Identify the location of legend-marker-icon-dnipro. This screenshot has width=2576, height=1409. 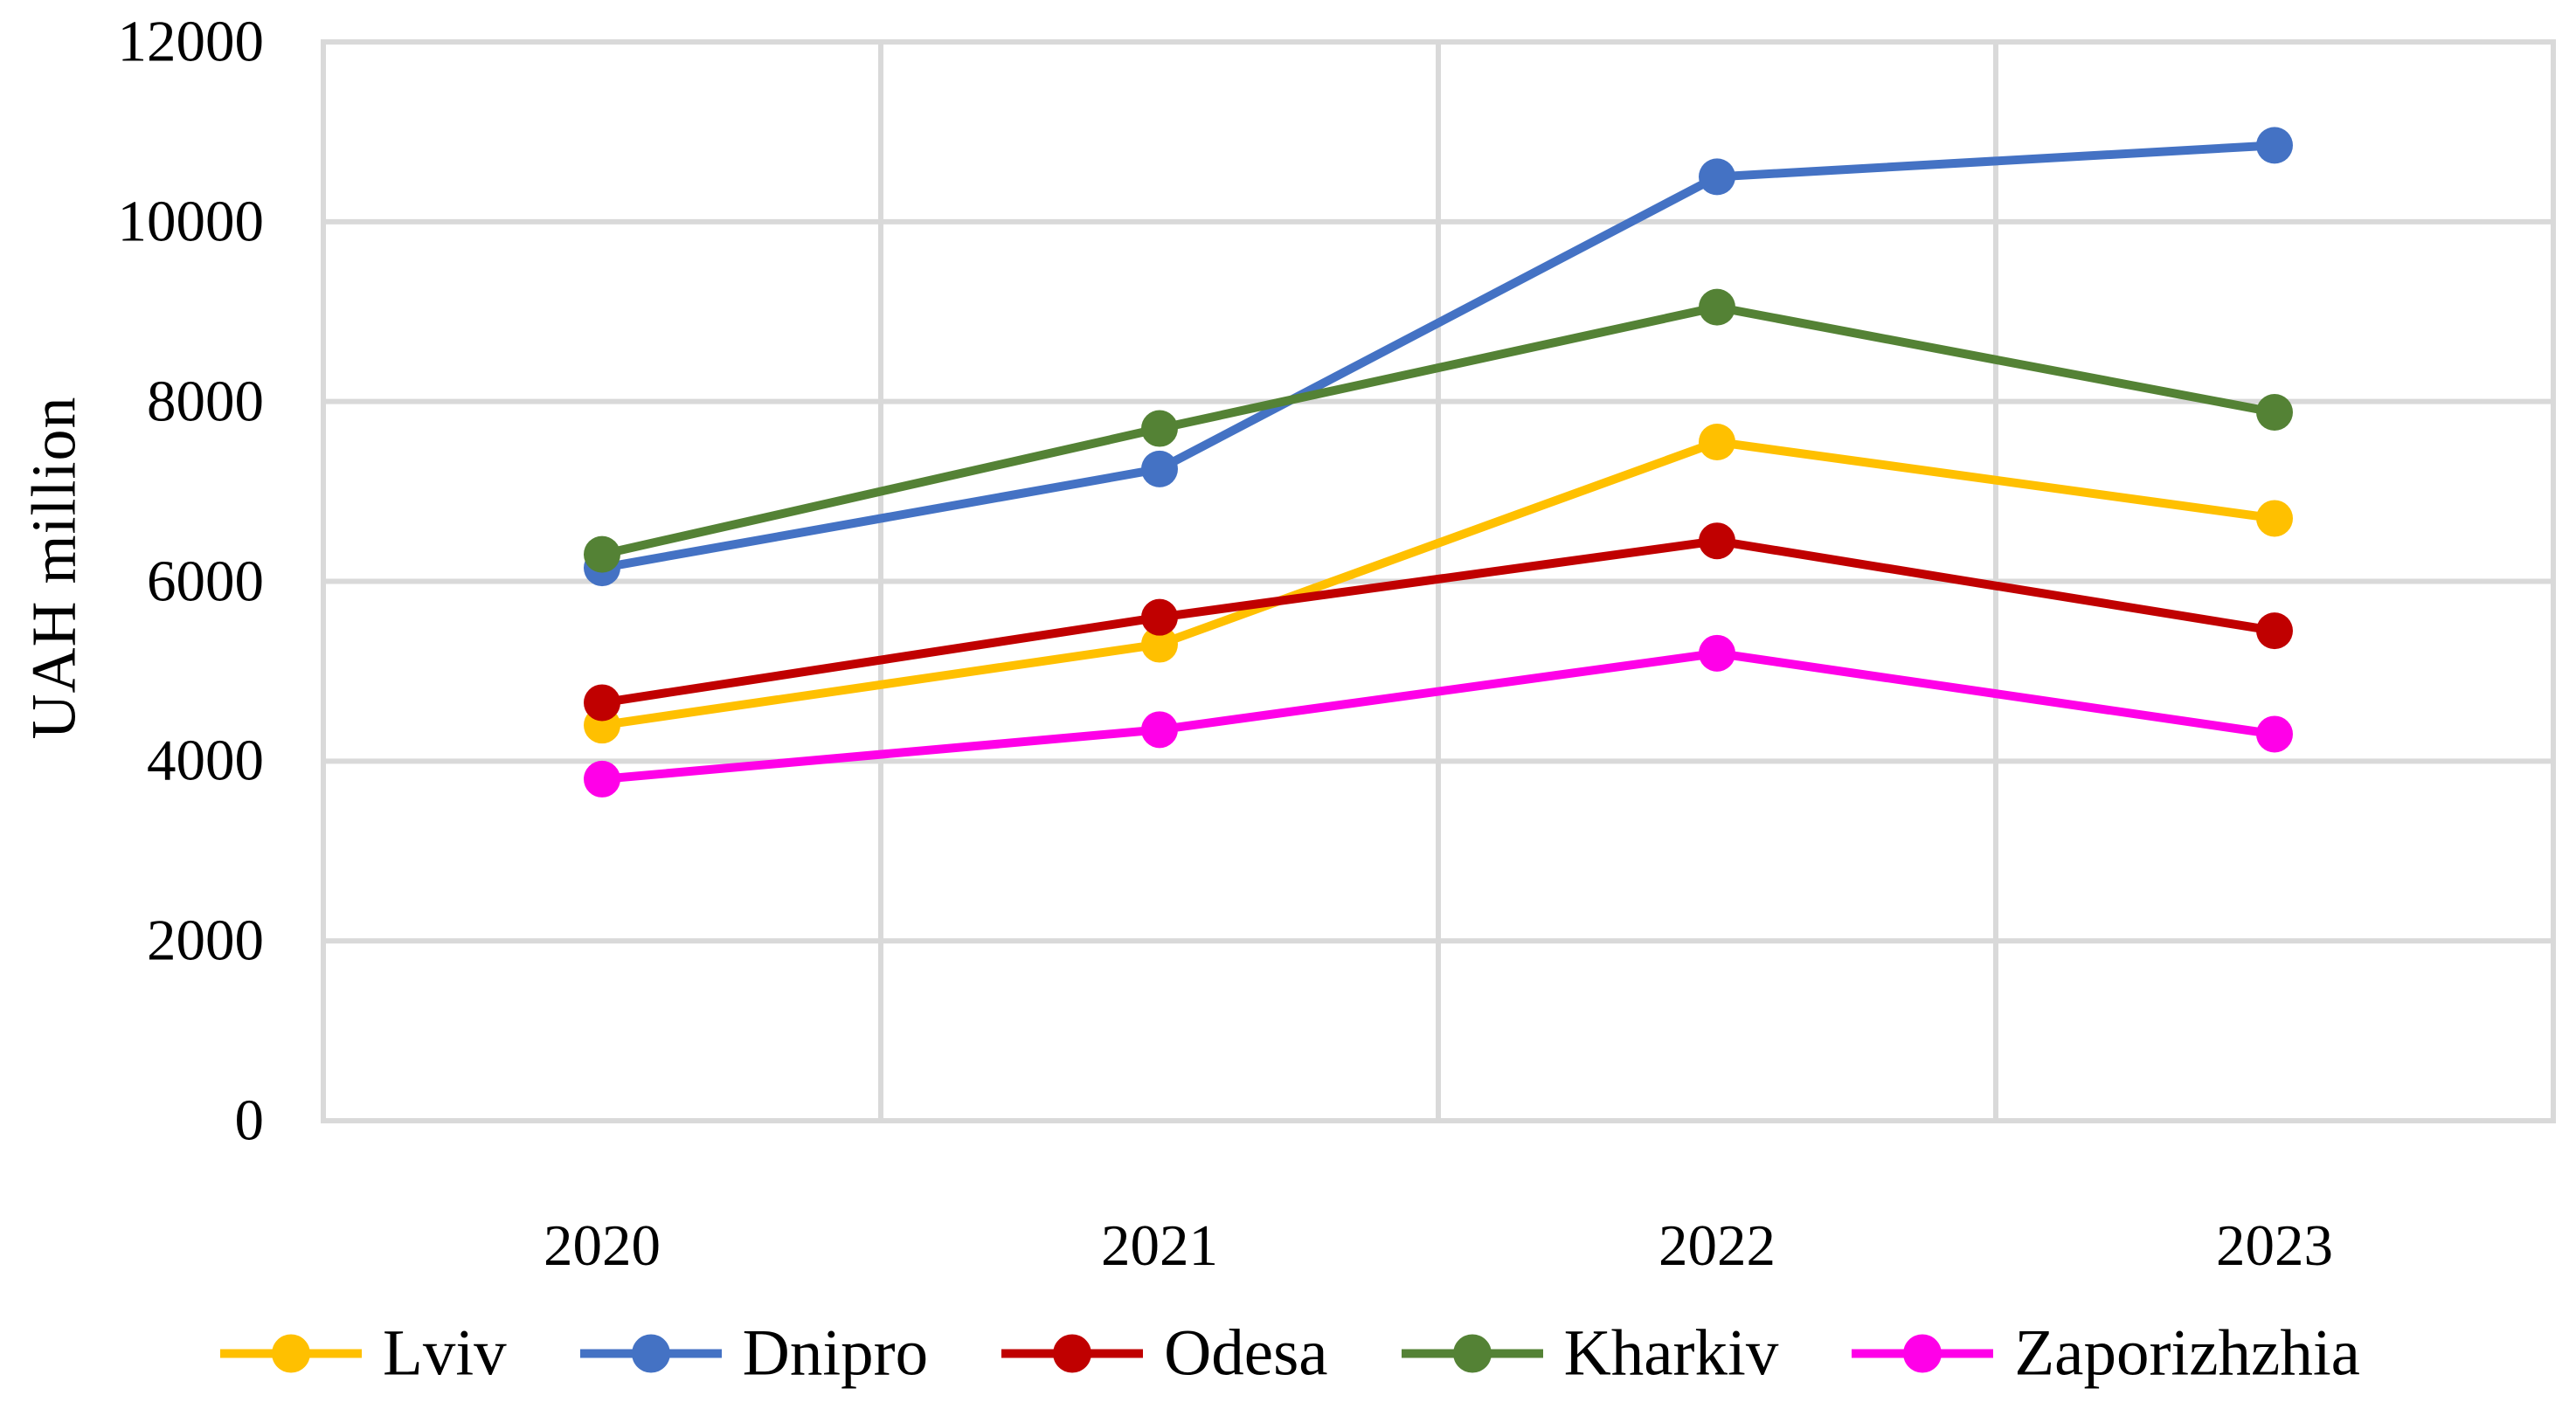
(650, 1353).